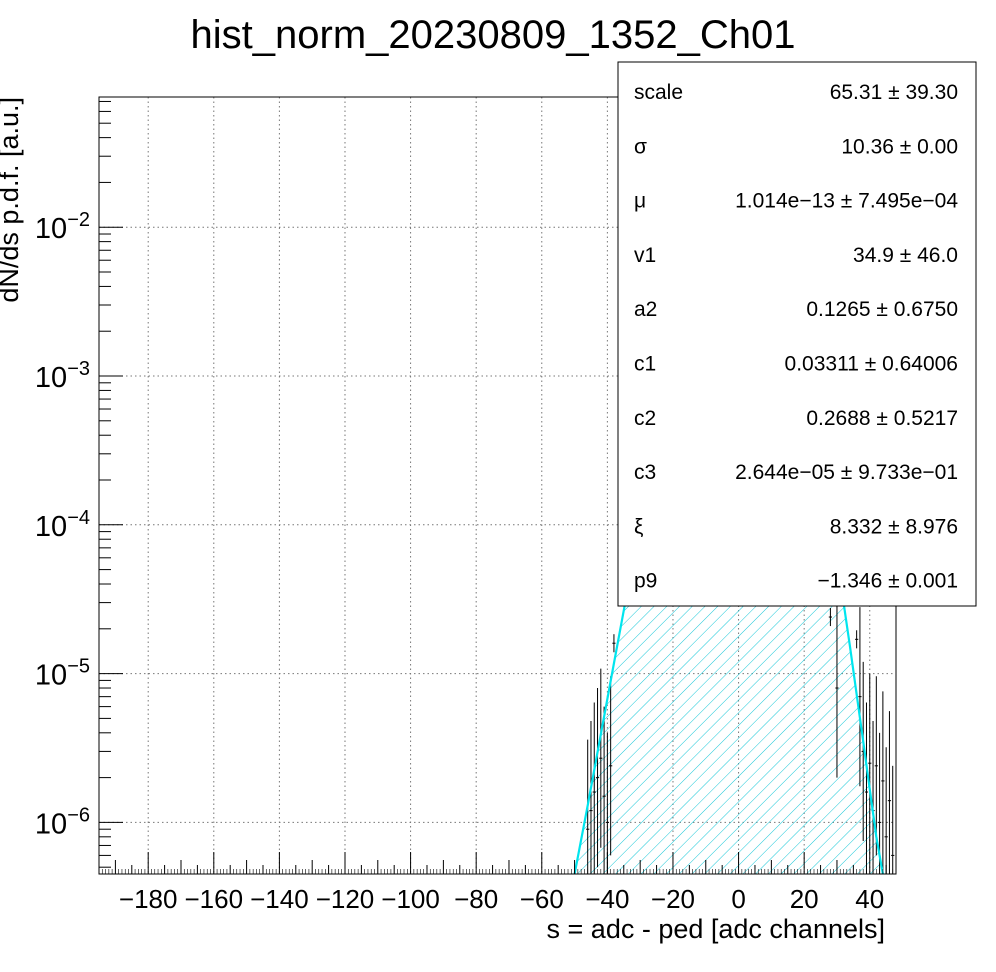  Describe the element at coordinates (869, 899) in the screenshot. I see `x-tick-label: 40` at that location.